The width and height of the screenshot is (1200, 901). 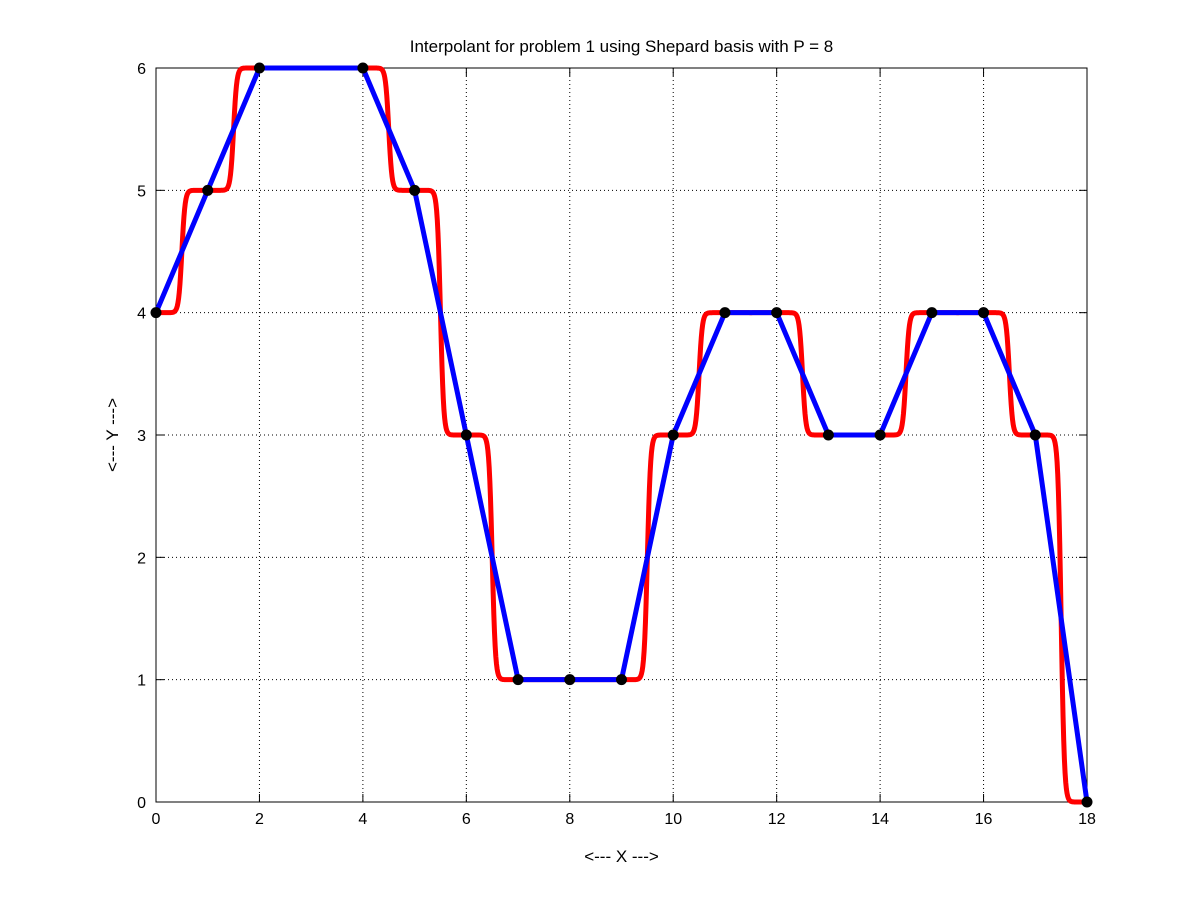 I want to click on x-axis-title: <--- X --->, so click(x=621, y=856).